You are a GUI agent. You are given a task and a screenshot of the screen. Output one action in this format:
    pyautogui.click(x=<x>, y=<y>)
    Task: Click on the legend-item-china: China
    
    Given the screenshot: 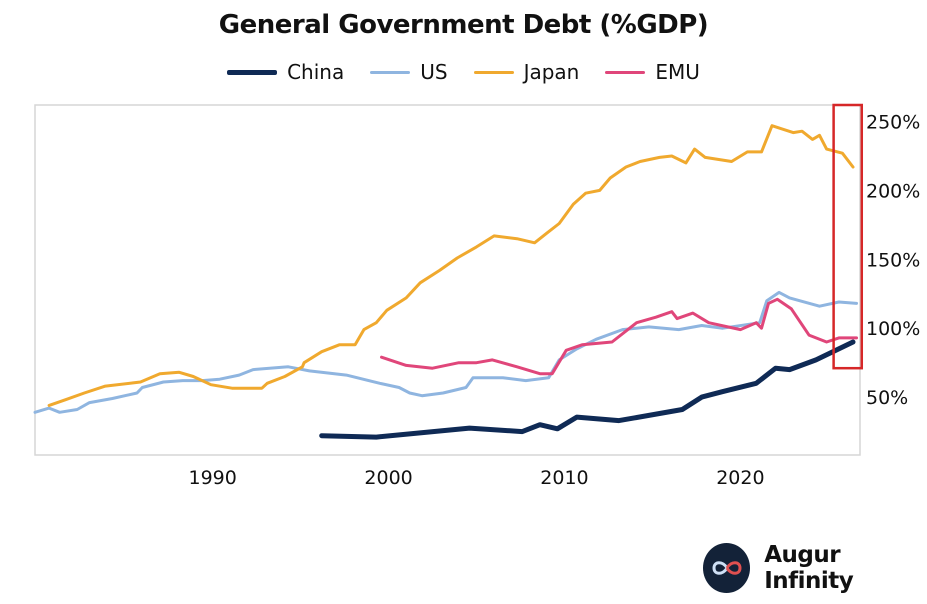 What is the action you would take?
    pyautogui.click(x=285, y=72)
    